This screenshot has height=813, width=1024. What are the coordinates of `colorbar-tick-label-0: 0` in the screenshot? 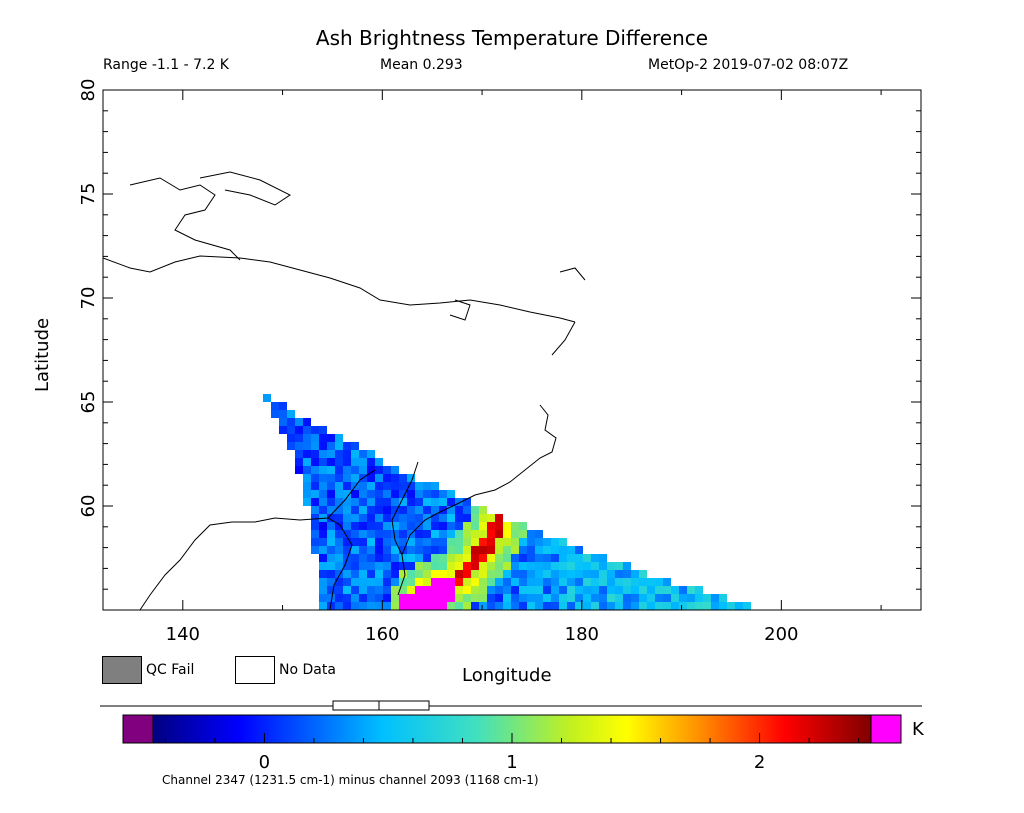 It's located at (264, 762).